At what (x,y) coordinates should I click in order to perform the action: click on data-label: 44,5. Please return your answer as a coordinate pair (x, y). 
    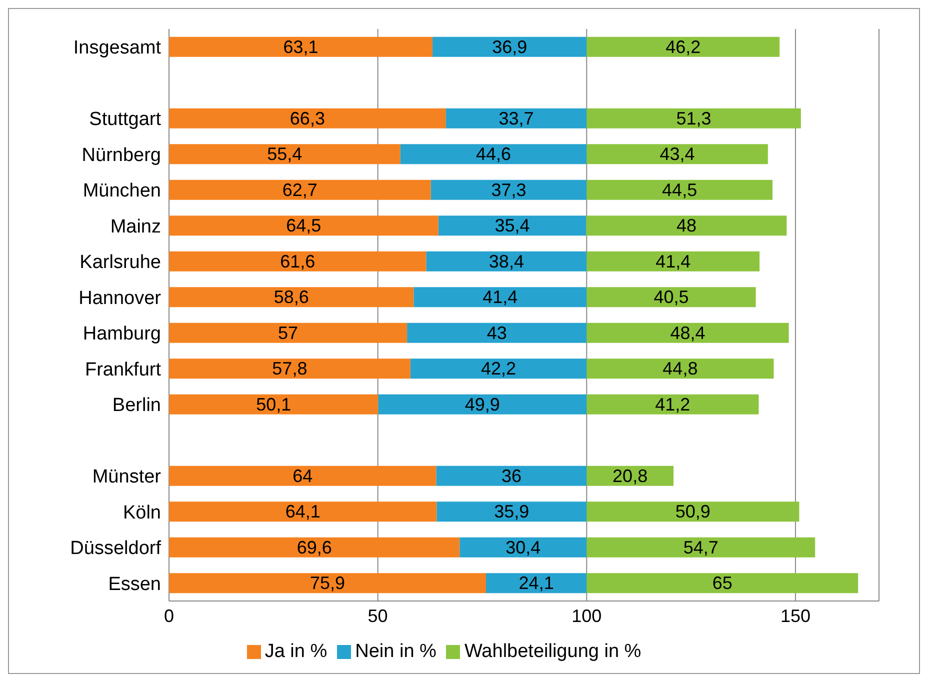
    Looking at the image, I should click on (680, 190).